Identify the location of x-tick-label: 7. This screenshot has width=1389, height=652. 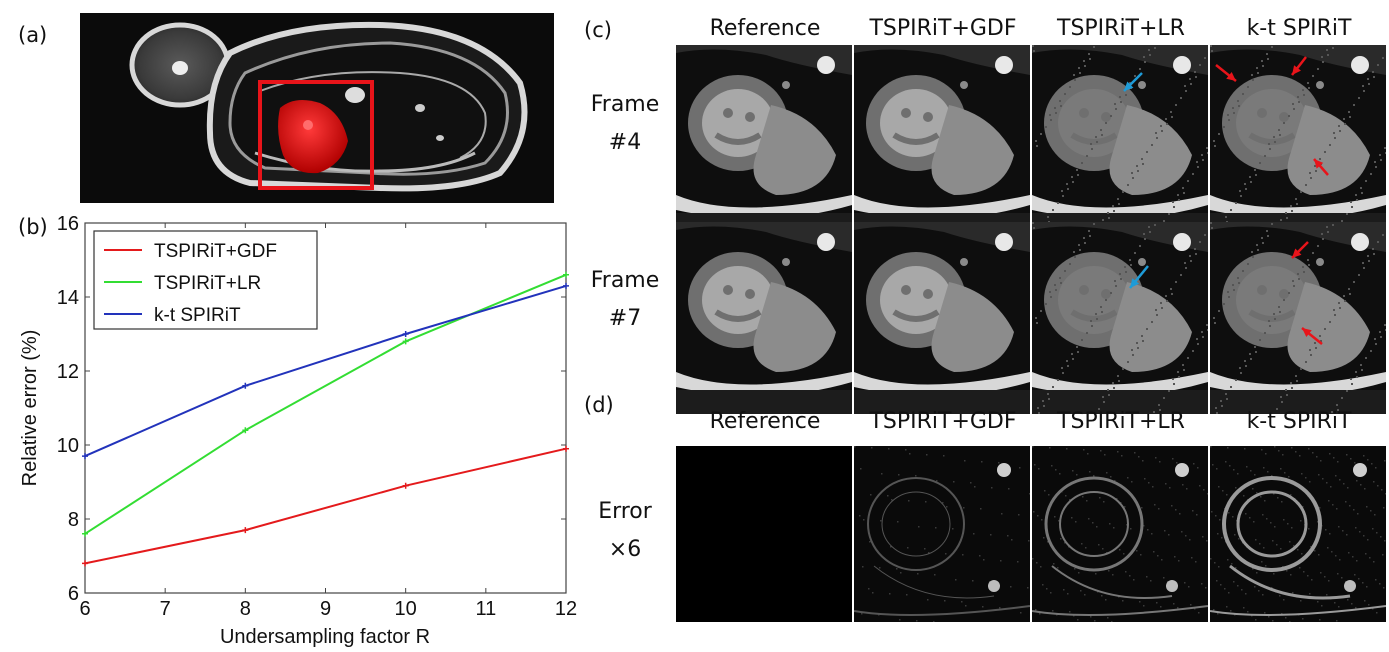
(165, 609).